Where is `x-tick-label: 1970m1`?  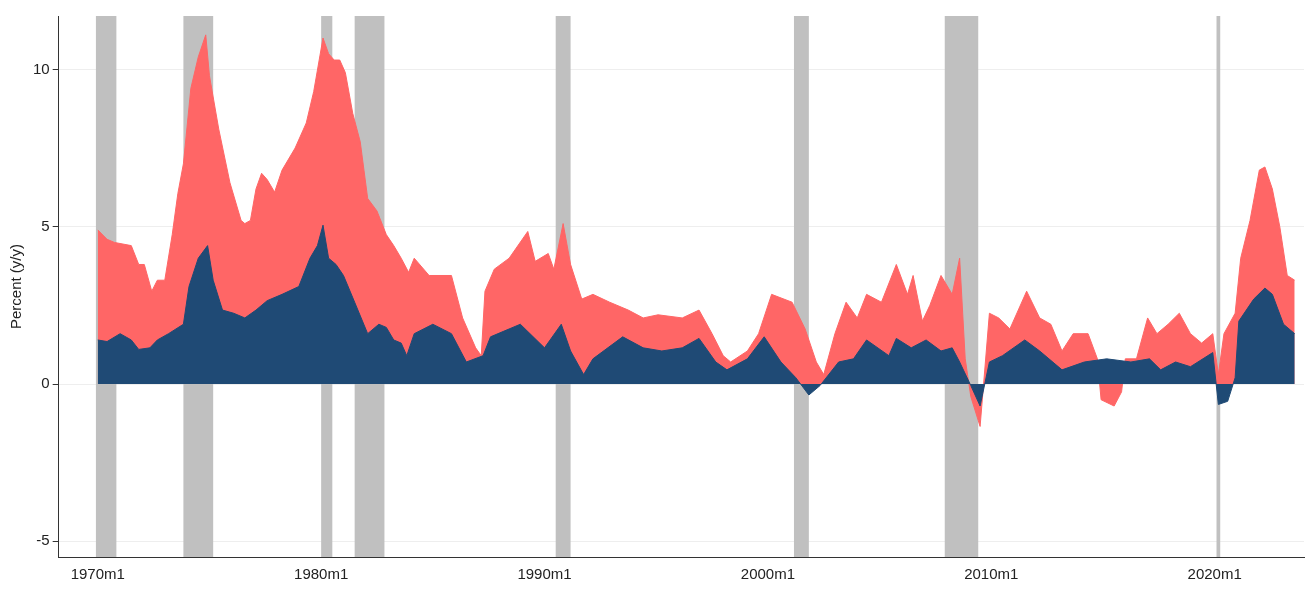
x-tick-label: 1970m1 is located at coordinates (97, 574).